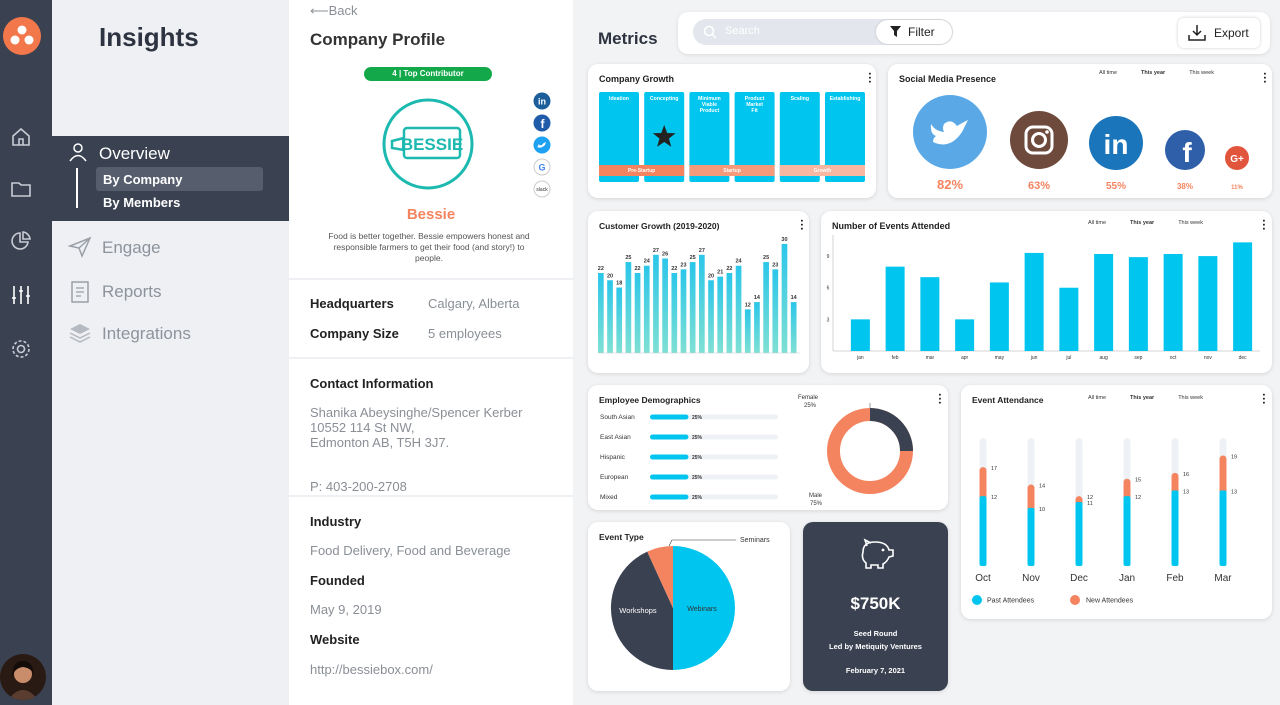 The image size is (1280, 705). What do you see at coordinates (352, 303) in the screenshot?
I see `hq-label: Headquarters` at bounding box center [352, 303].